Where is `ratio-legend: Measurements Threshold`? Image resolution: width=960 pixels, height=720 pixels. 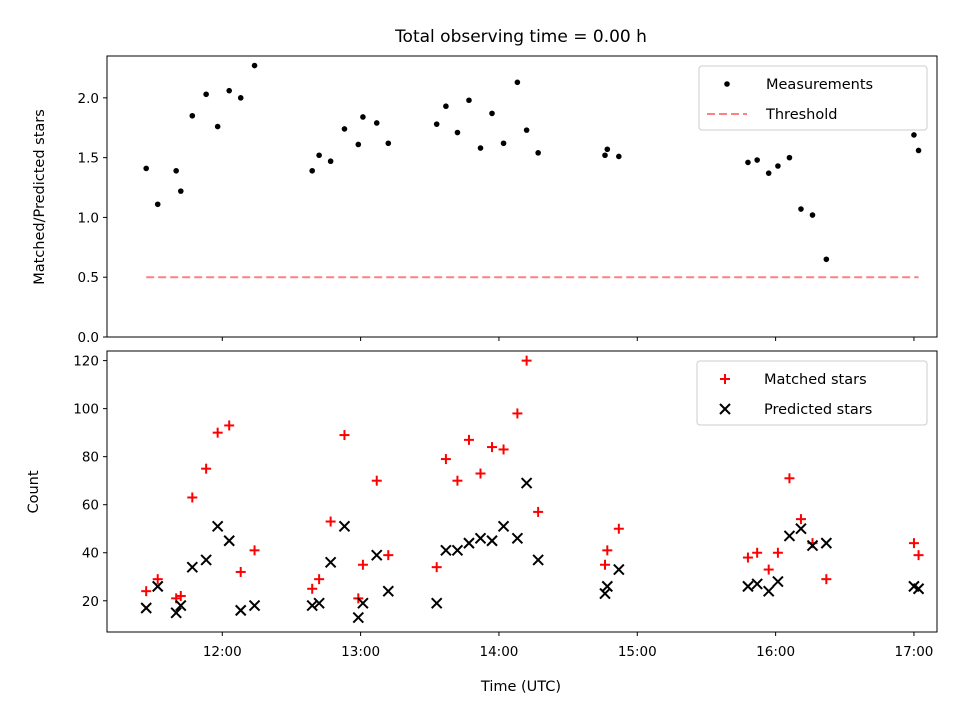 ratio-legend: Measurements Threshold is located at coordinates (813, 98).